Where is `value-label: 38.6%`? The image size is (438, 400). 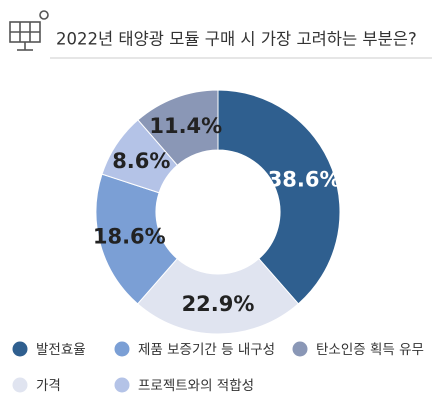 value-label: 38.6% is located at coordinates (304, 180).